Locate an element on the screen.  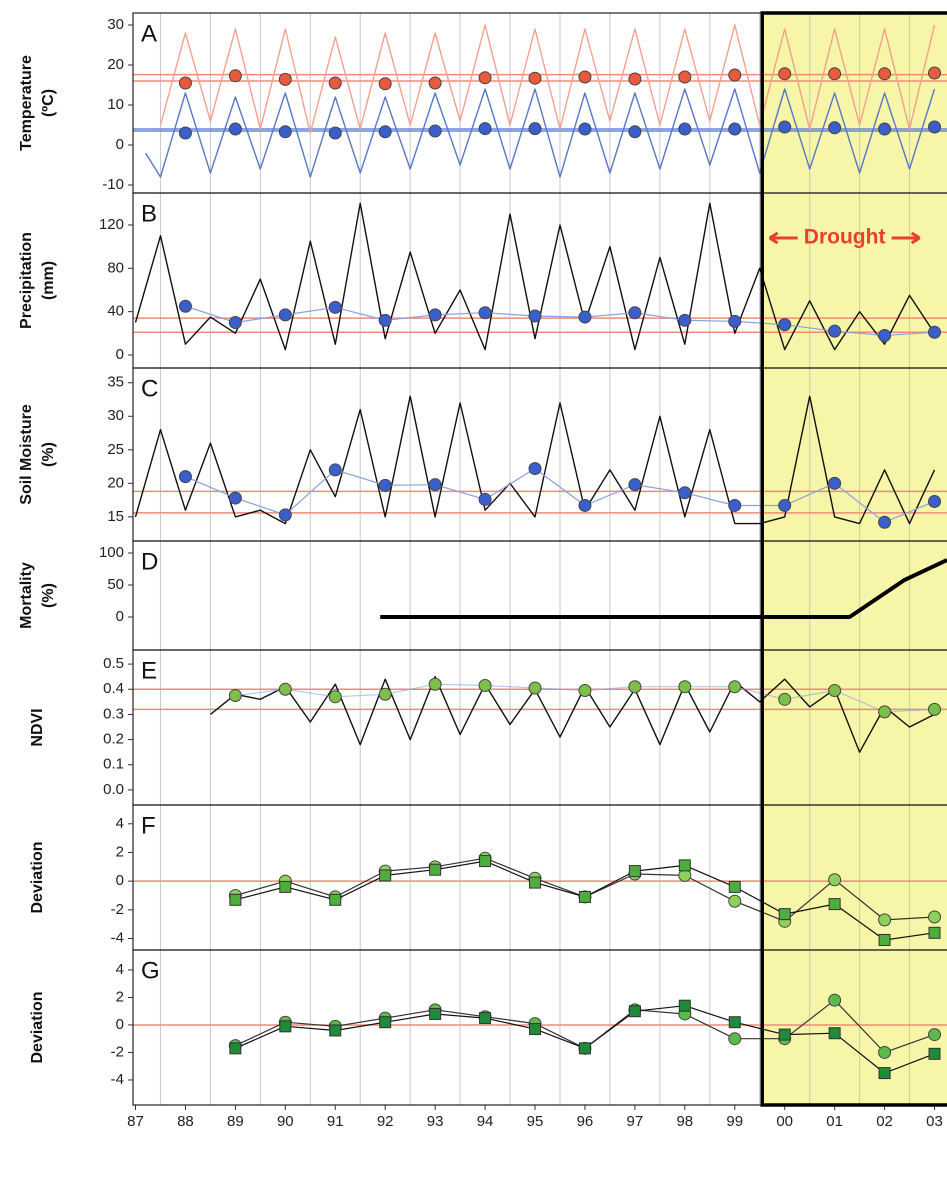
x-tick-label: 90 is located at coordinates (285, 1121).